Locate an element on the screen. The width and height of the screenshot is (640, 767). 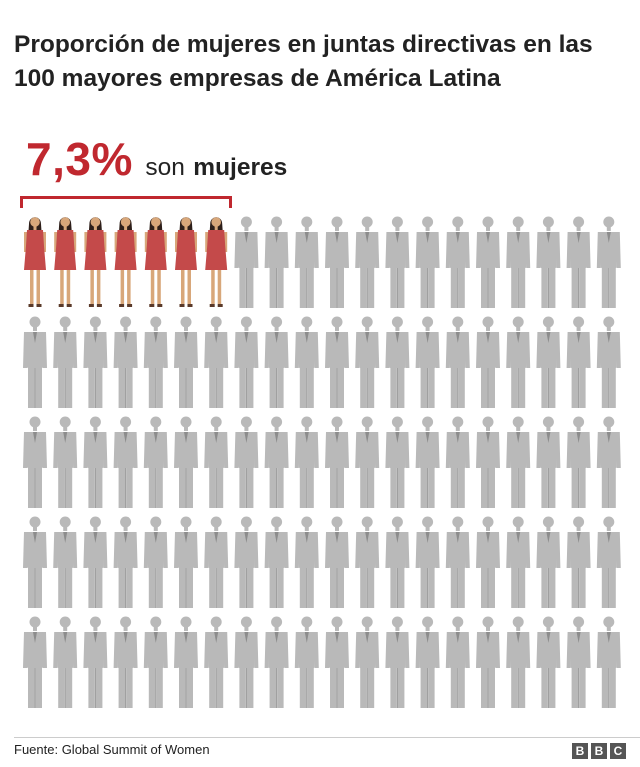
headline: 7,3% son mujeres is located at coordinates (156, 159).